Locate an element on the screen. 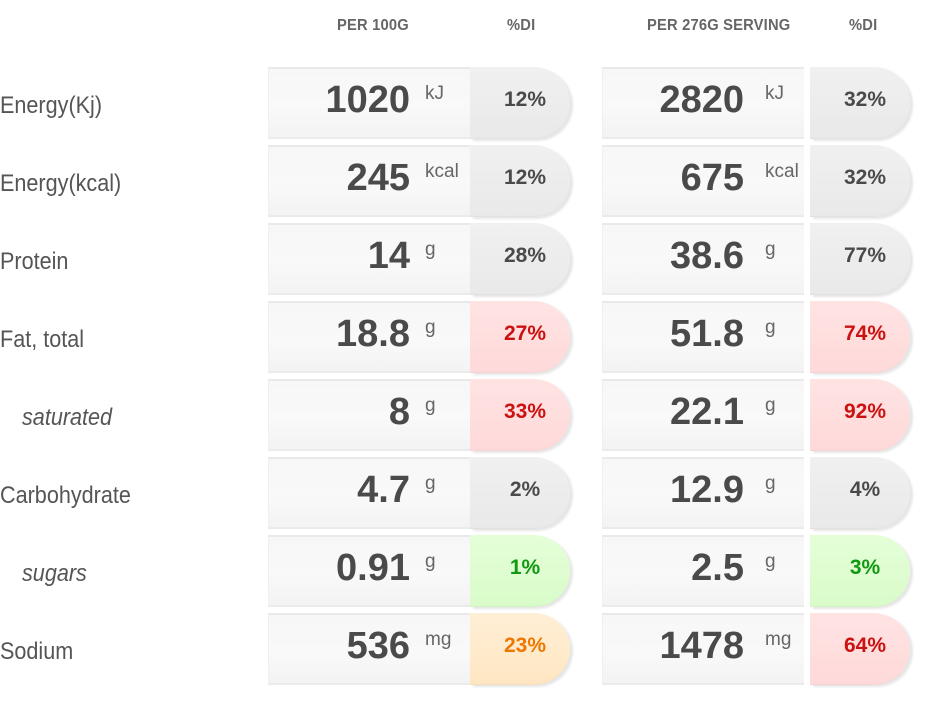 The height and width of the screenshot is (714, 936). di-percent: 28% is located at coordinates (525, 255).